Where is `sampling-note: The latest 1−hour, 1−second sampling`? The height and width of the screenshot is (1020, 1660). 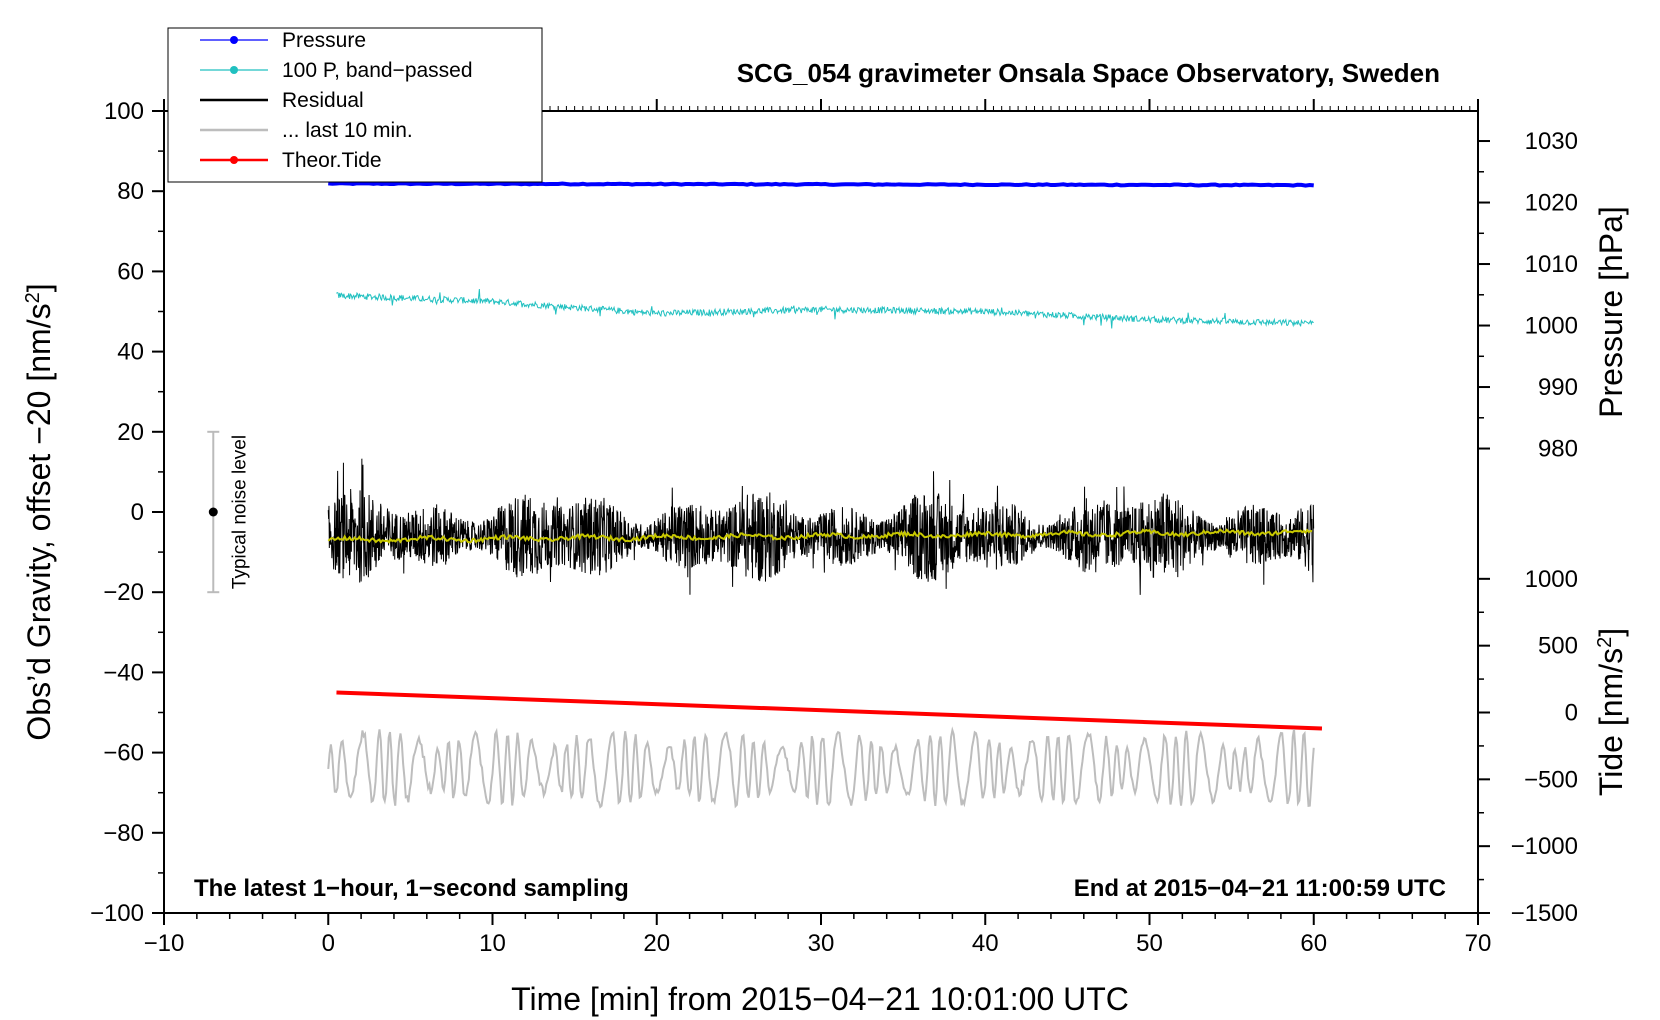 sampling-note: The latest 1−hour, 1−second sampling is located at coordinates (411, 888).